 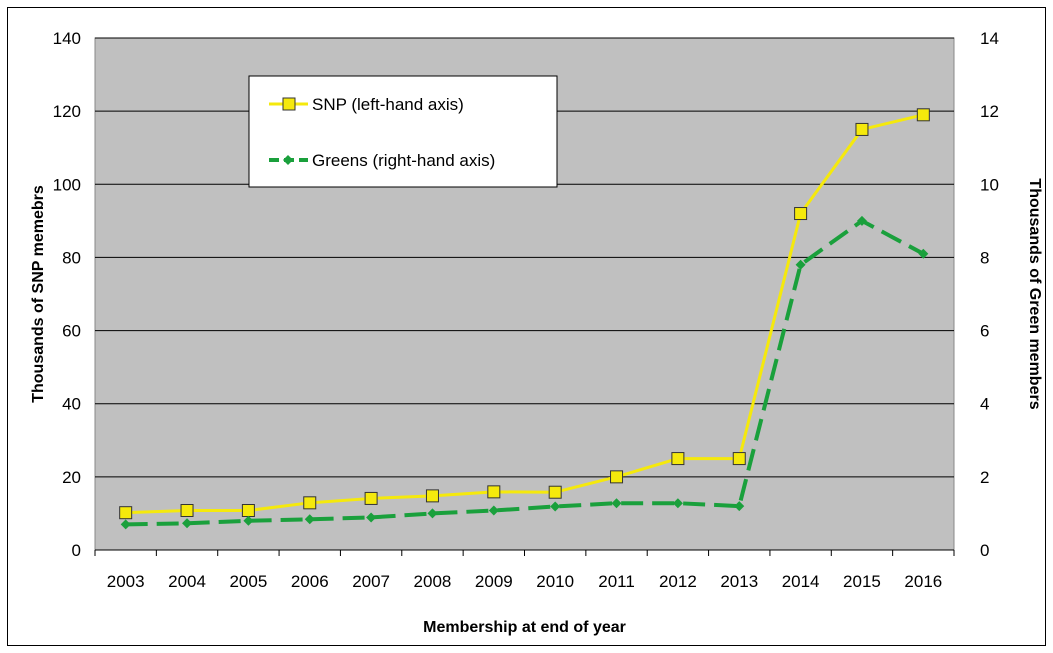 What do you see at coordinates (288, 160) in the screenshot?
I see `legend-greens-marker` at bounding box center [288, 160].